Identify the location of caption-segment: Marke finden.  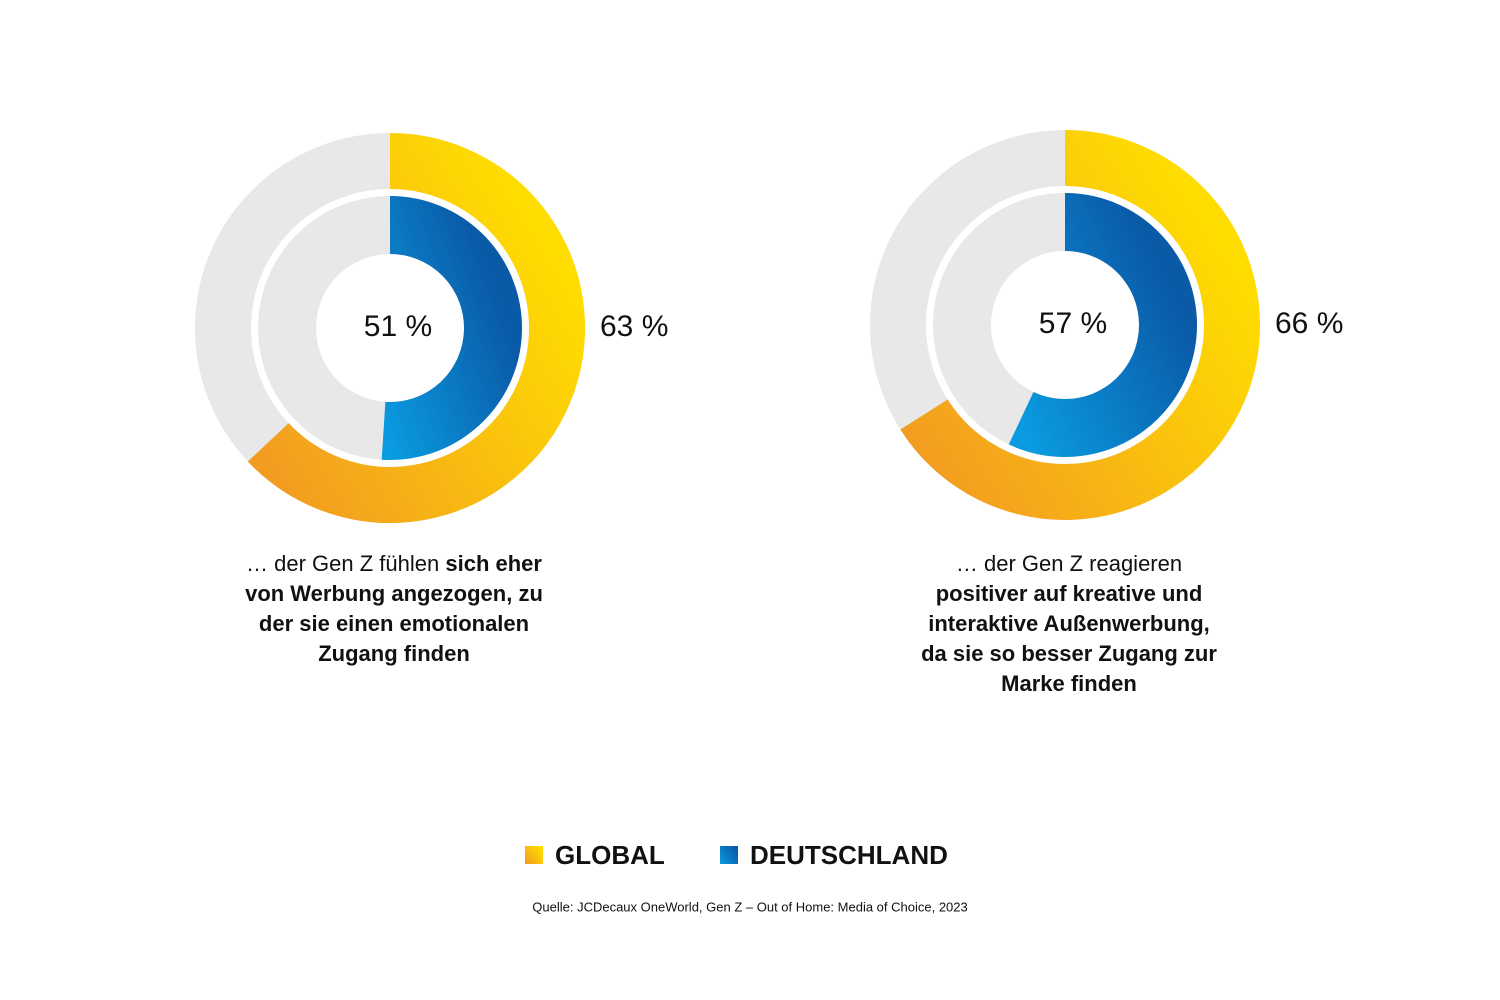
(1069, 683).